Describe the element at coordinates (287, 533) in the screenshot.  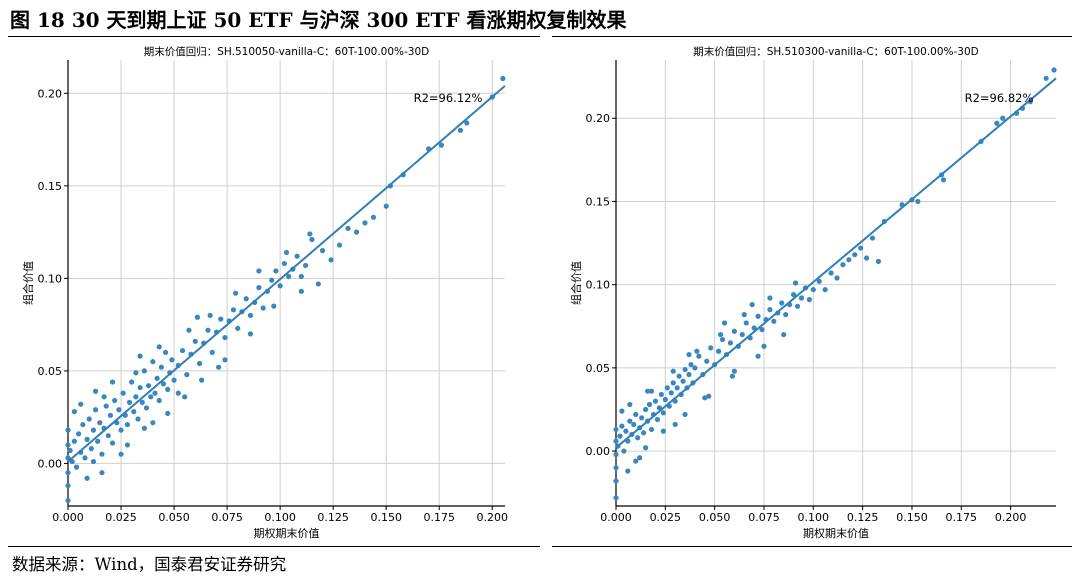
I see `x-axis-title: 期权期末价值` at that location.